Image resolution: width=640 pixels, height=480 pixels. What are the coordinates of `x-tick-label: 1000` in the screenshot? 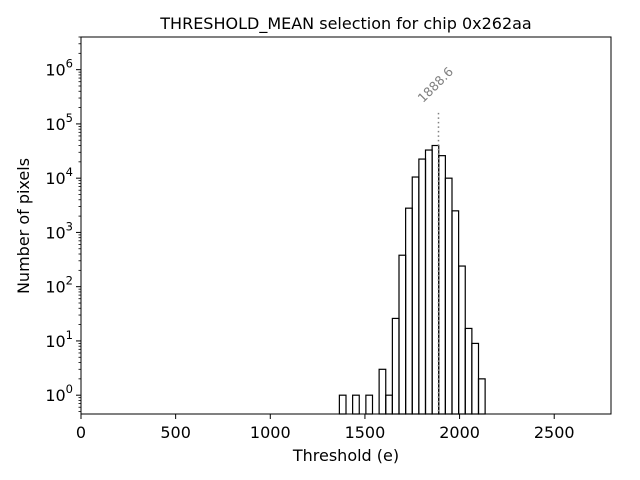 It's located at (270, 432).